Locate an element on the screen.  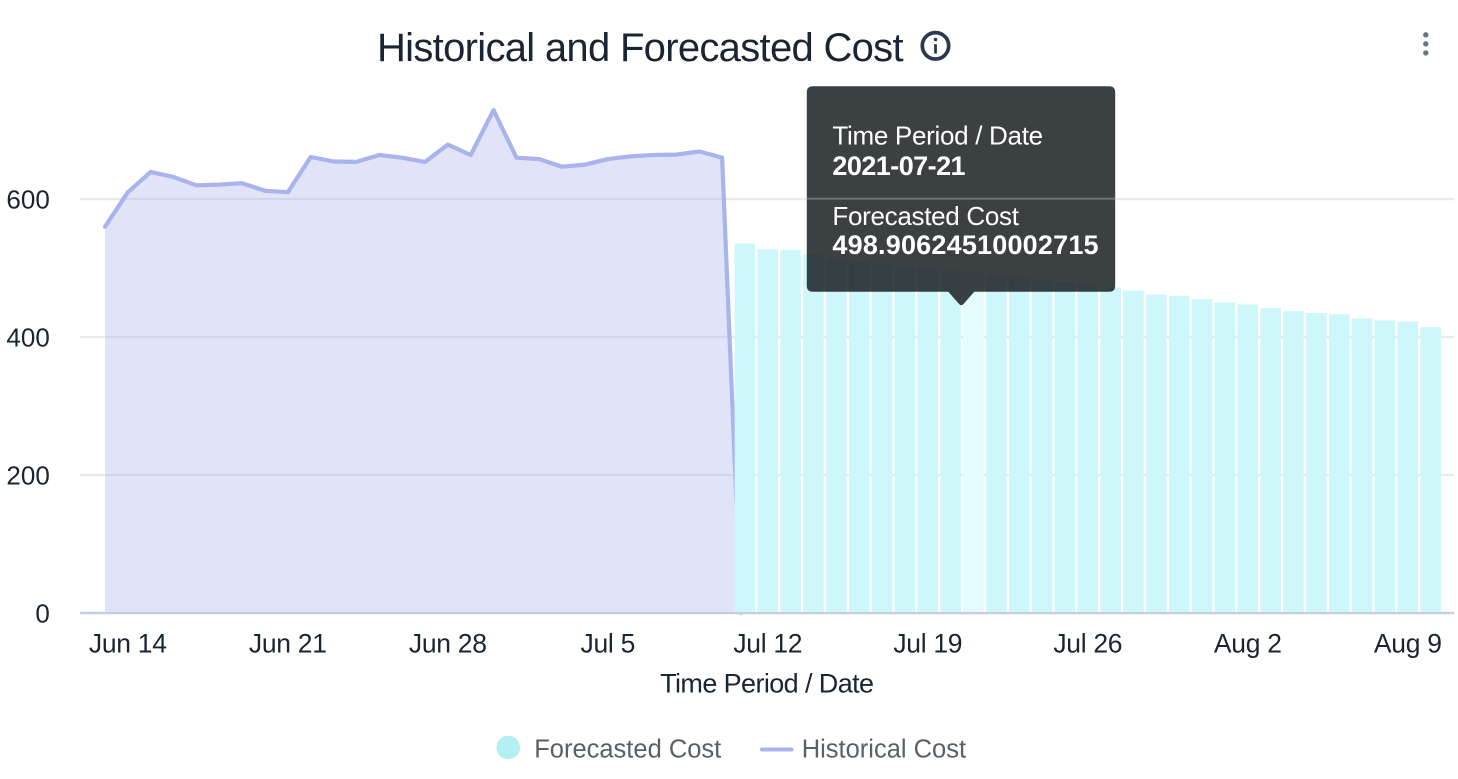
svg-text: 0 is located at coordinates (42, 613).